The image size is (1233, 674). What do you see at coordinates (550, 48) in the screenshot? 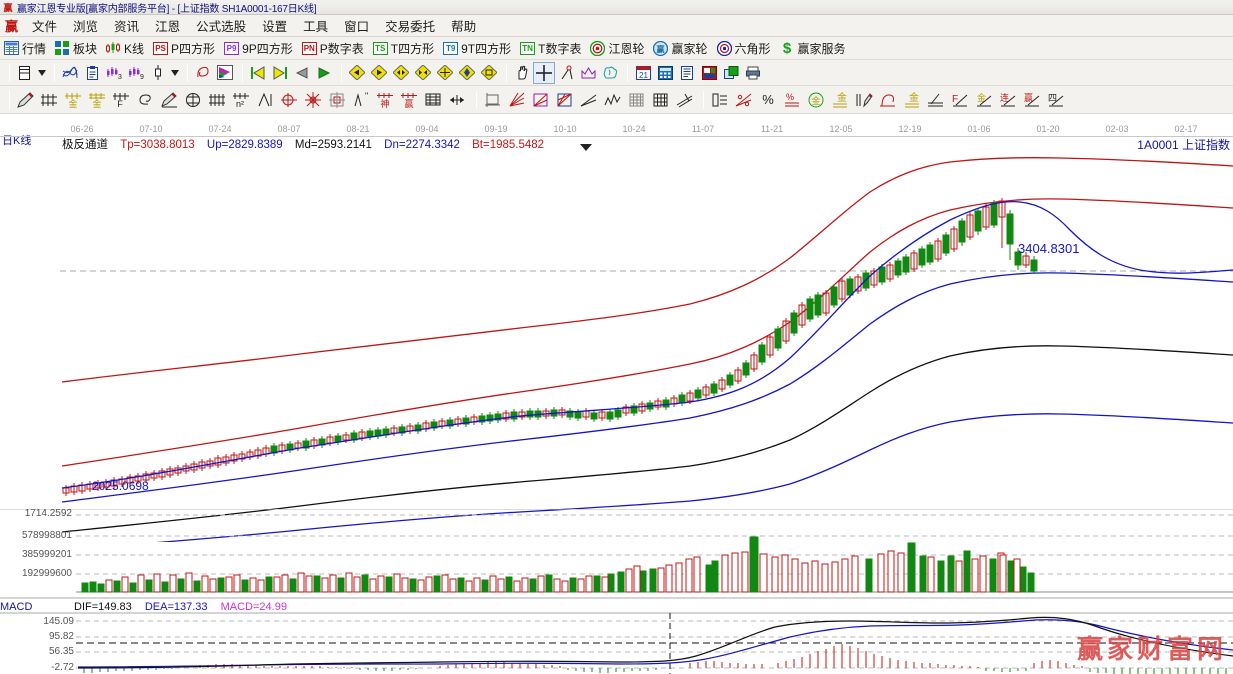
I see `toolbar-button-t-number-table: TN T数字表` at bounding box center [550, 48].